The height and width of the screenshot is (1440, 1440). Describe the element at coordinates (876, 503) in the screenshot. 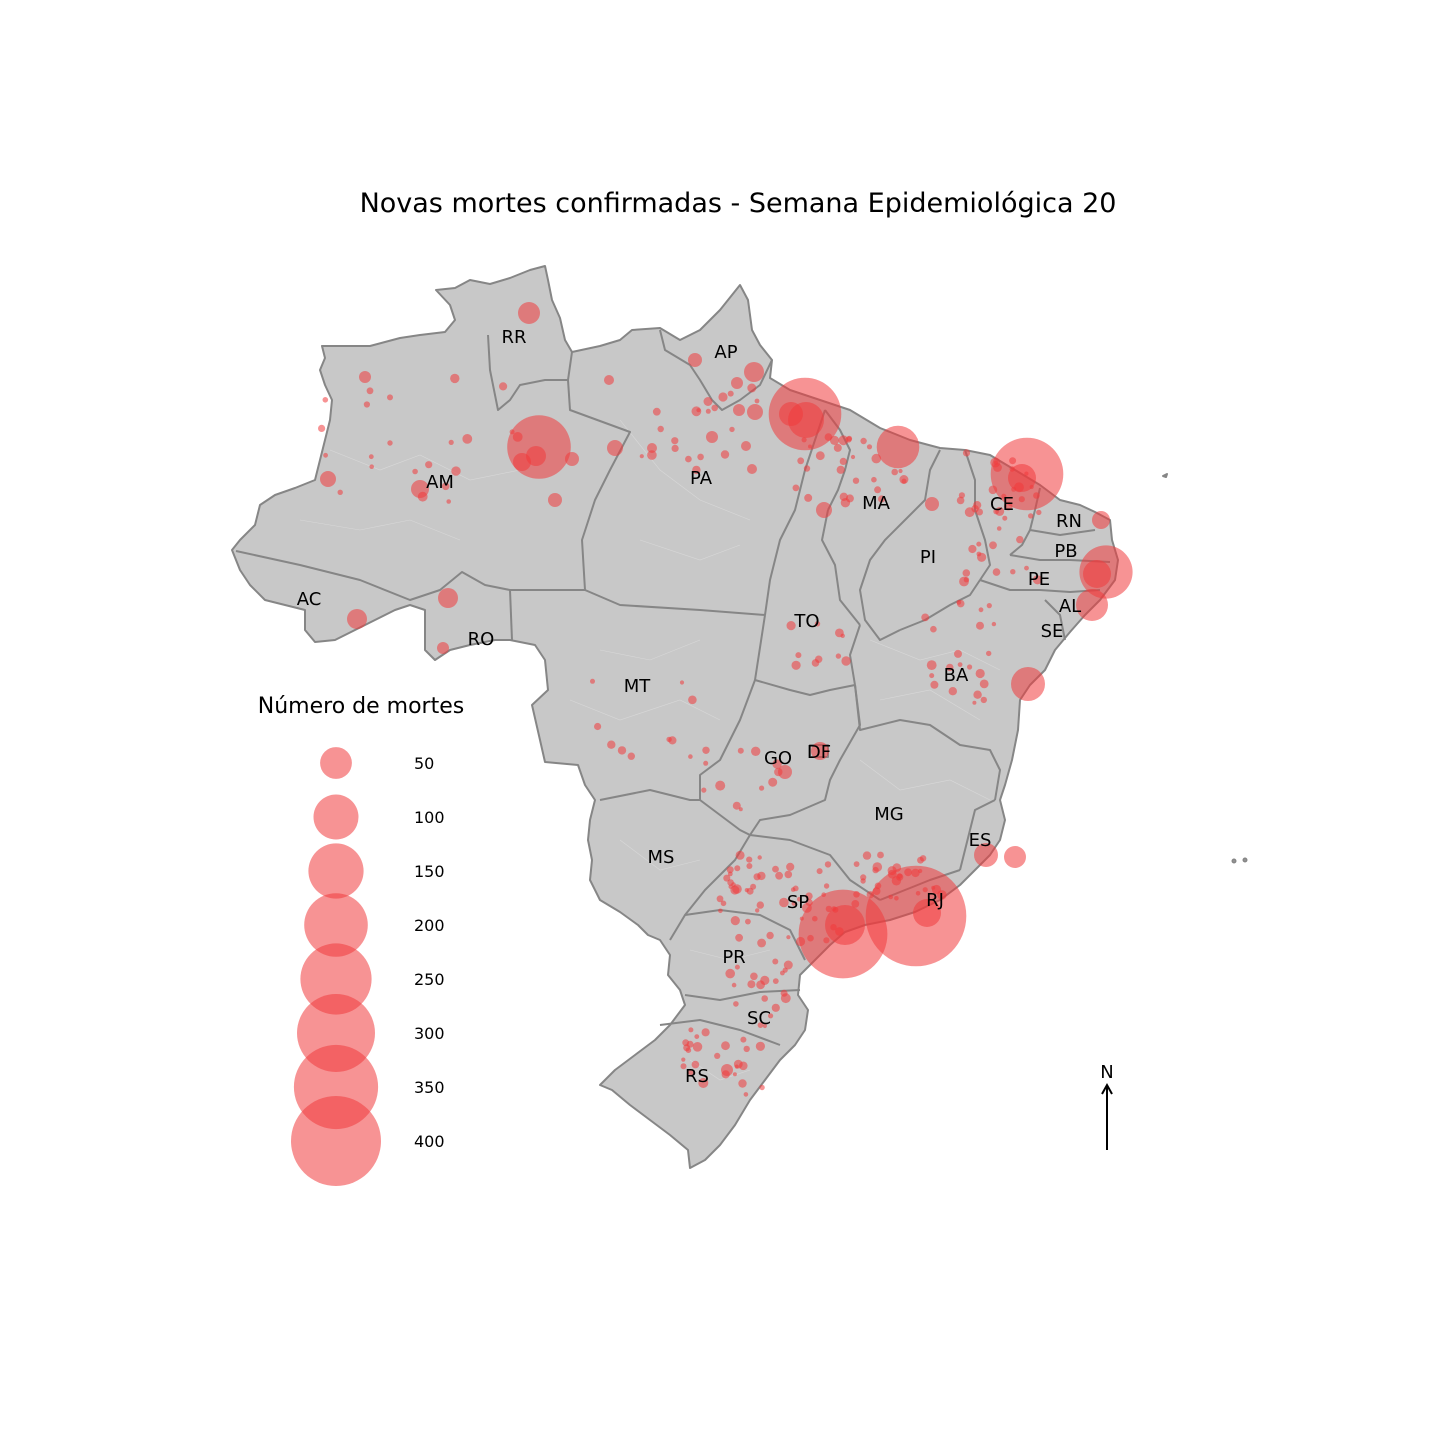

I see `state-label-ma: MA` at that location.